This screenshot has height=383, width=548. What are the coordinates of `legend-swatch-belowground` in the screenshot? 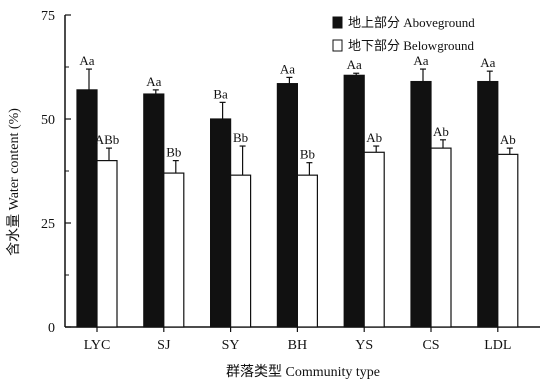 It's located at (337, 45).